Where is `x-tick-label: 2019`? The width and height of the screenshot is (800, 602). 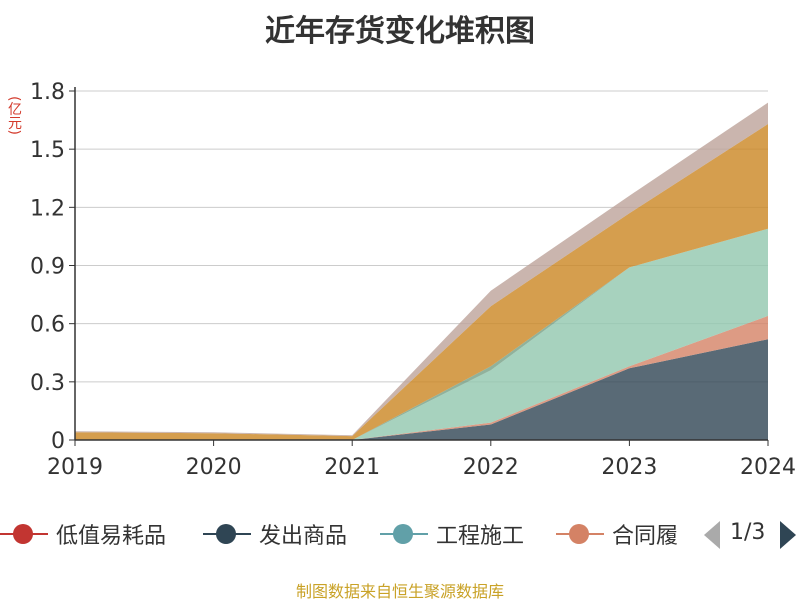 x-tick-label: 2019 is located at coordinates (75, 467).